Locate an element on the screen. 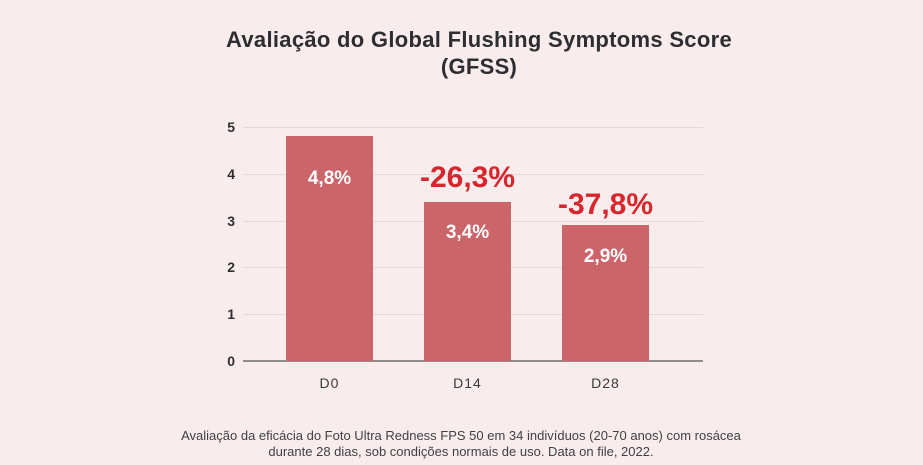 The width and height of the screenshot is (923, 465). x-axis-line is located at coordinates (473, 361).